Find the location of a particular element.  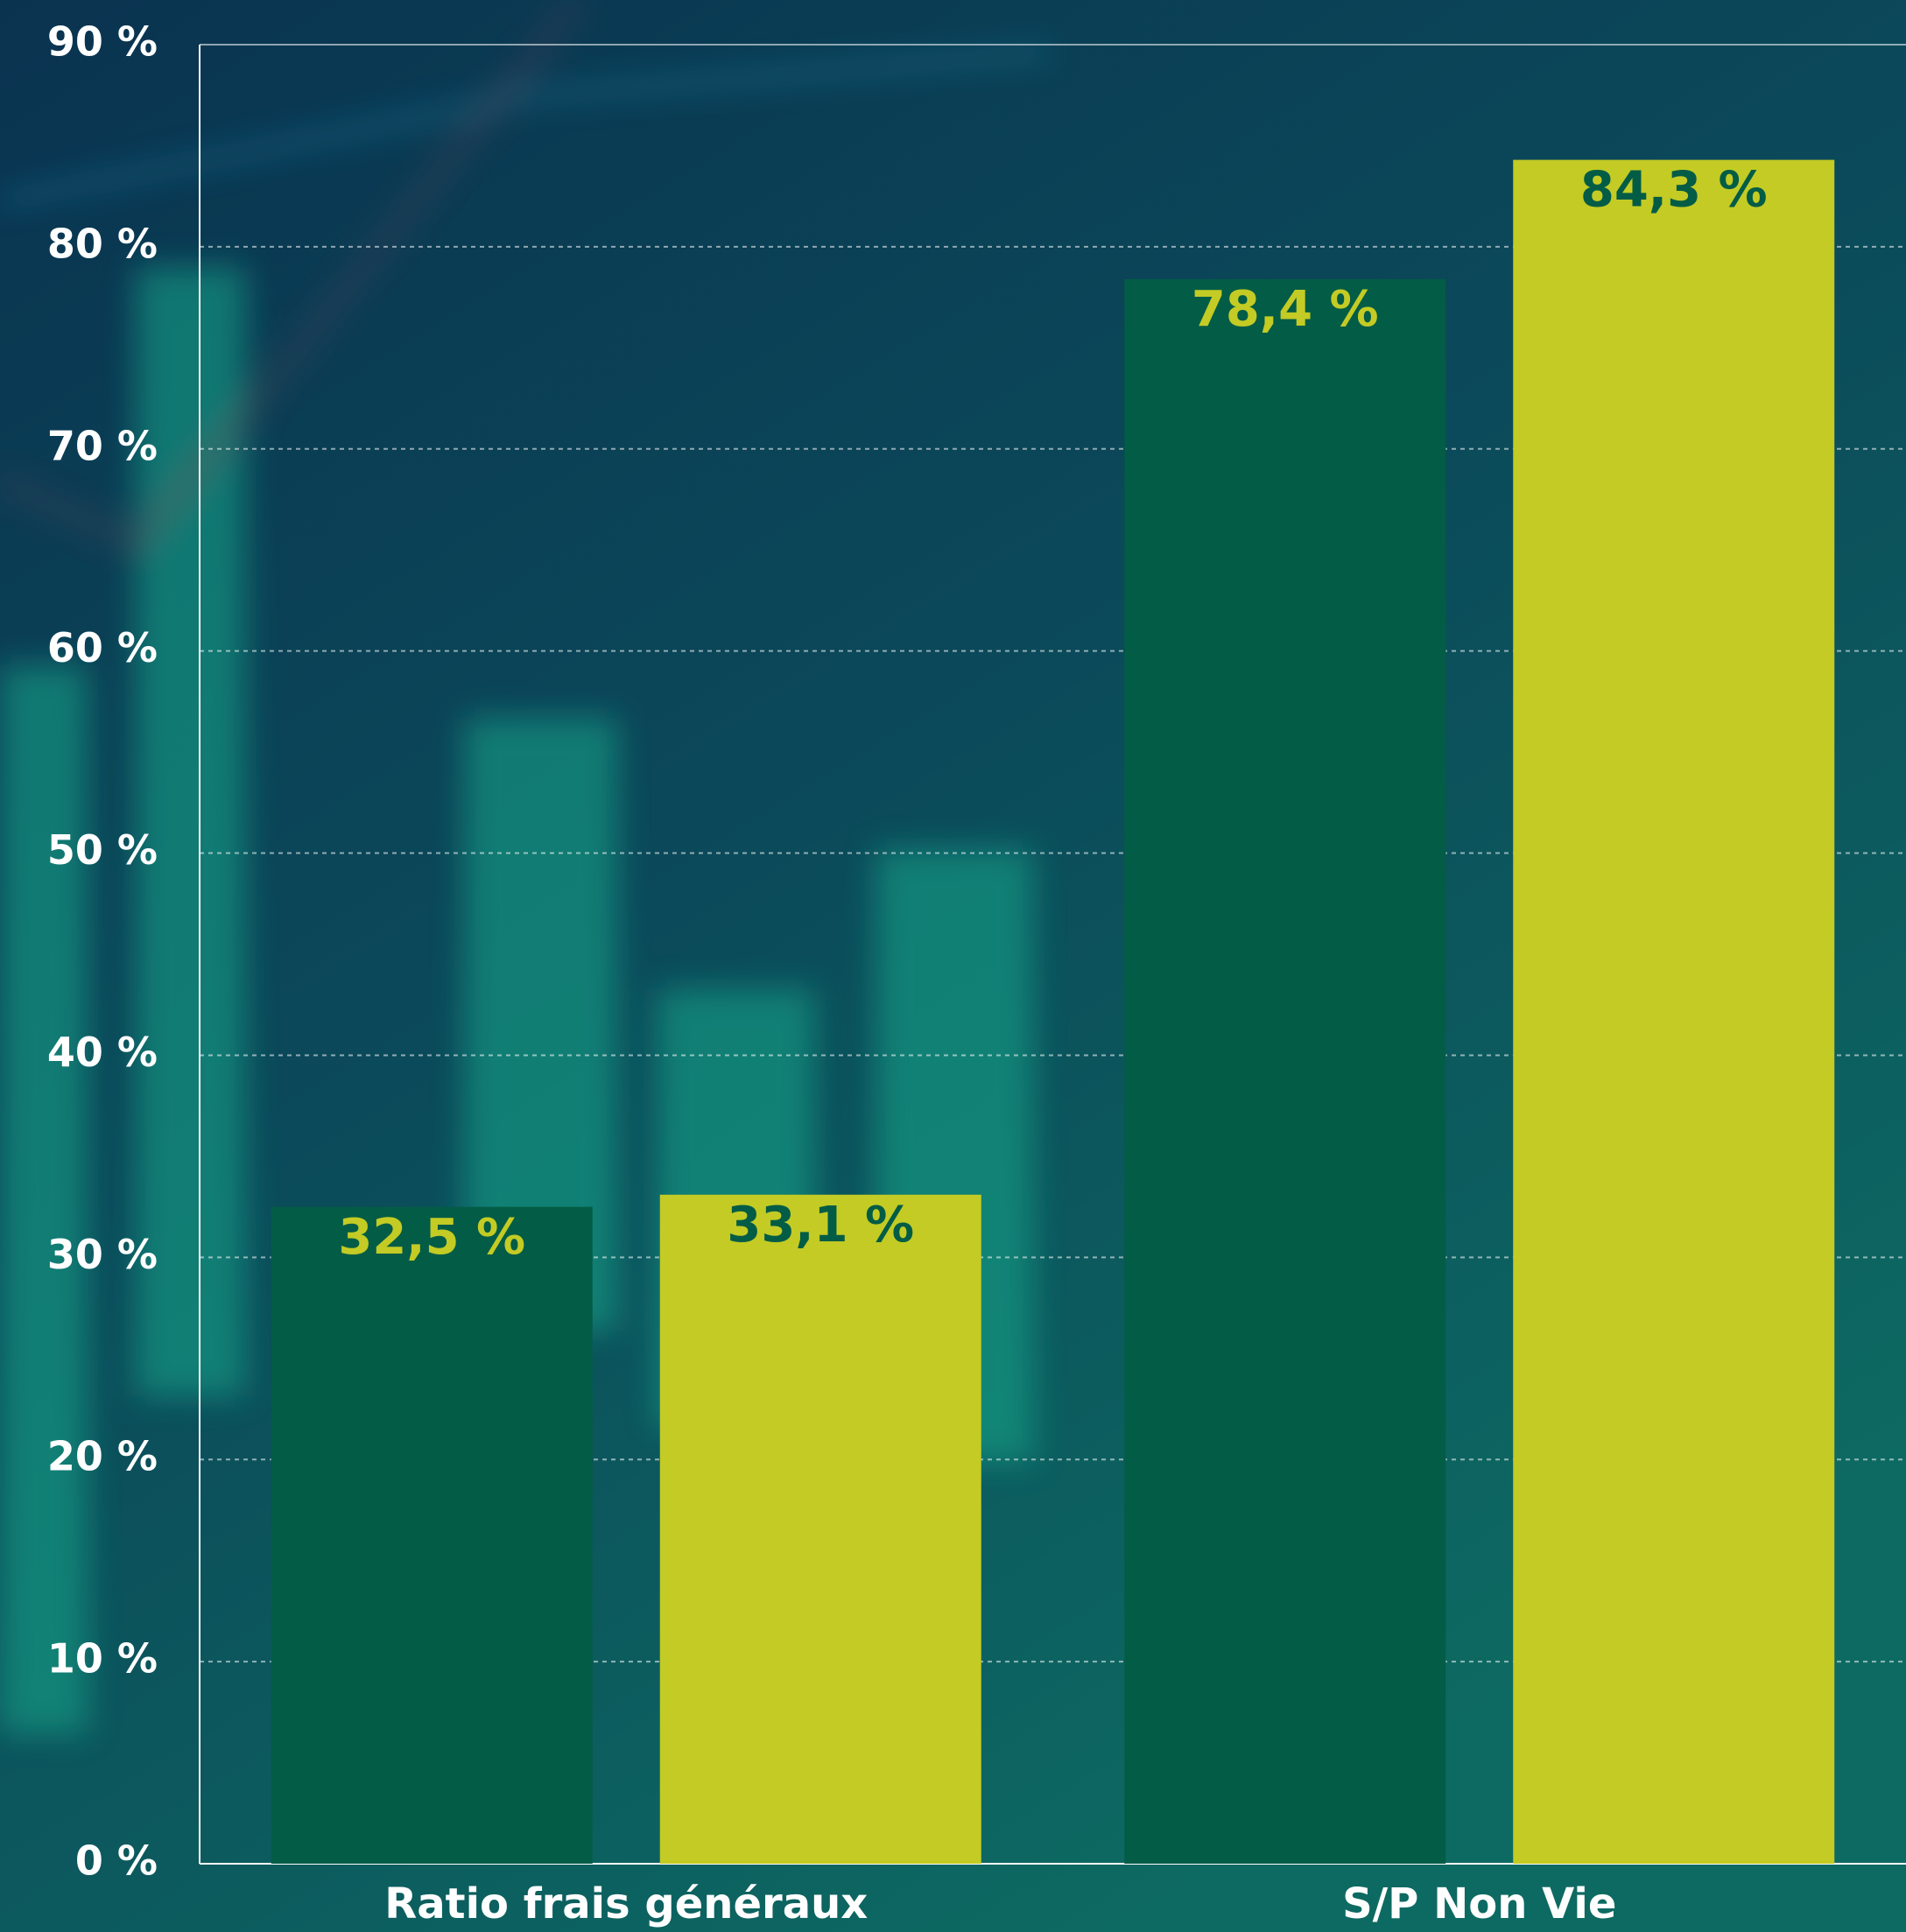

y-tick-label: 80 % is located at coordinates (103, 244).